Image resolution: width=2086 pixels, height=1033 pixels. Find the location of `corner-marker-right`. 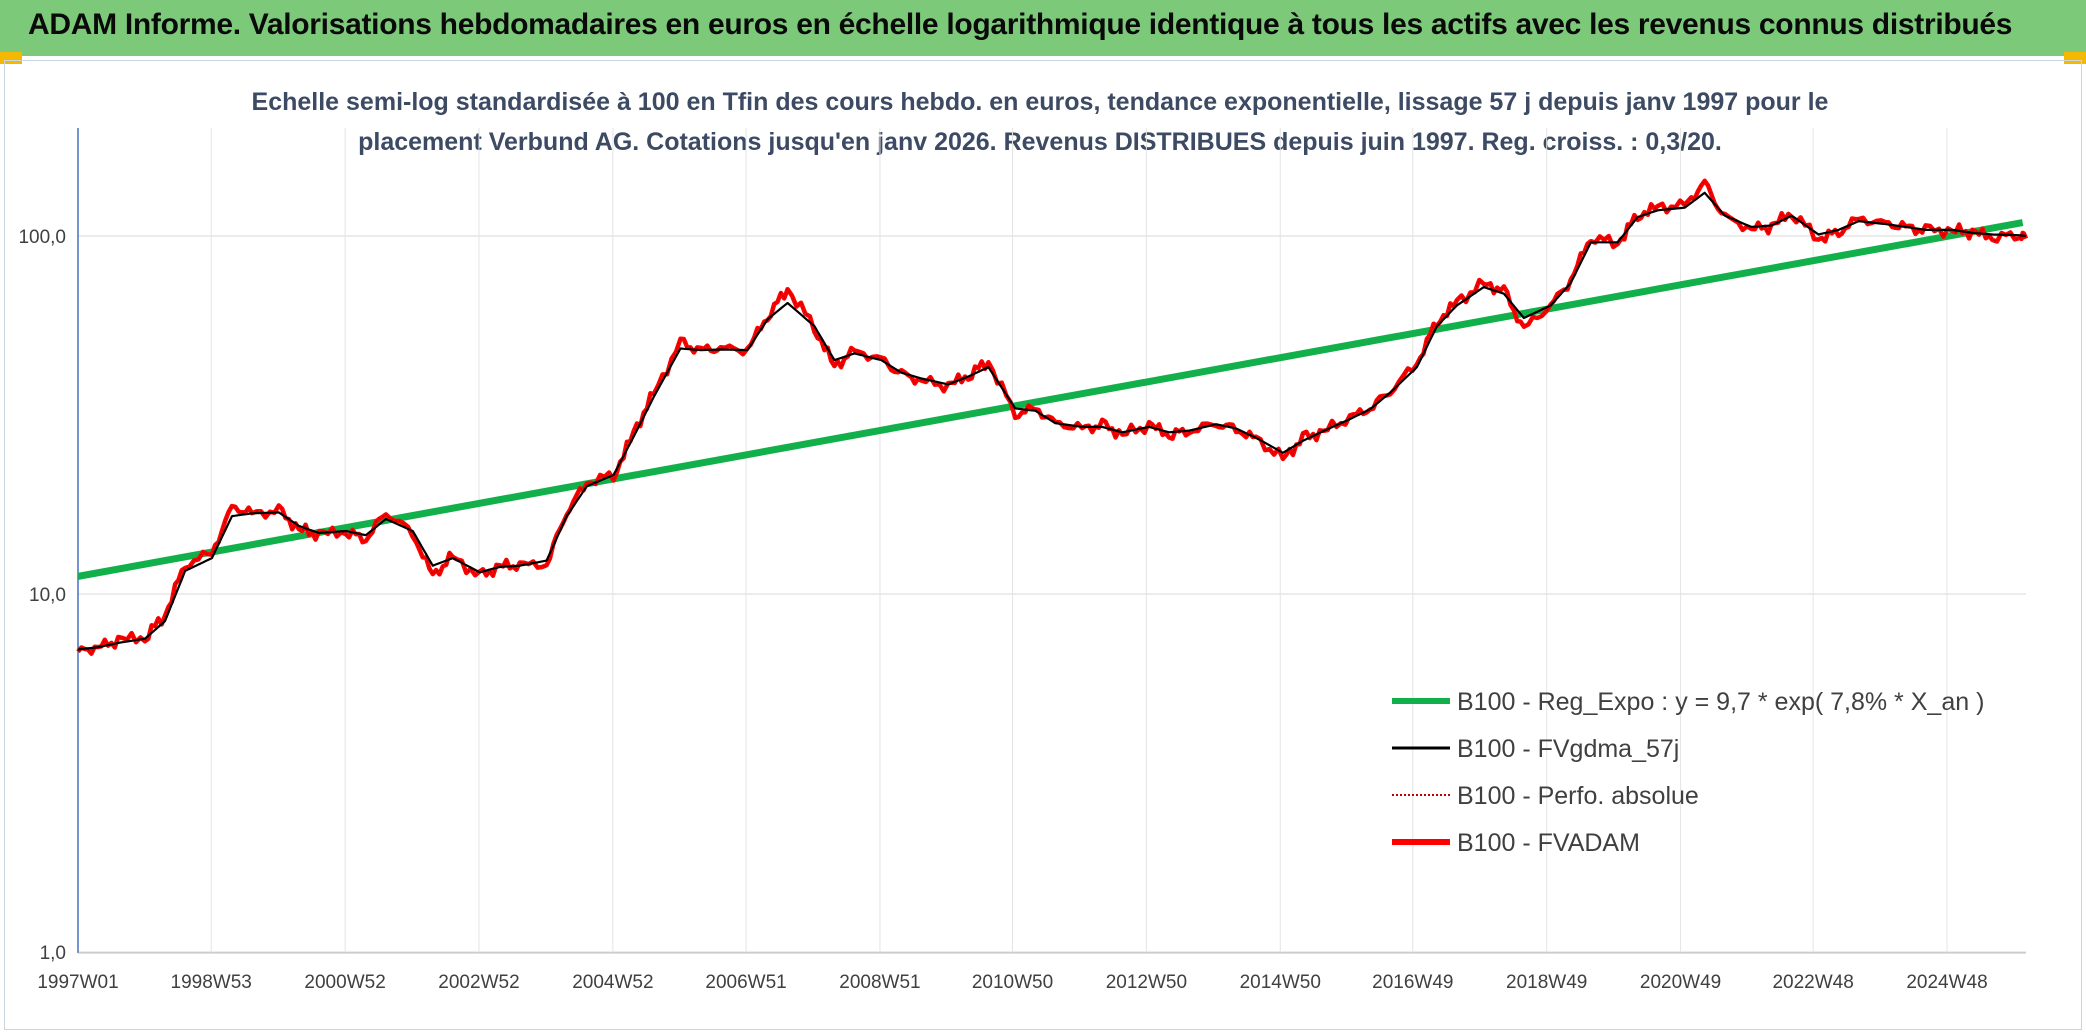

corner-marker-right is located at coordinates (2075, 58).